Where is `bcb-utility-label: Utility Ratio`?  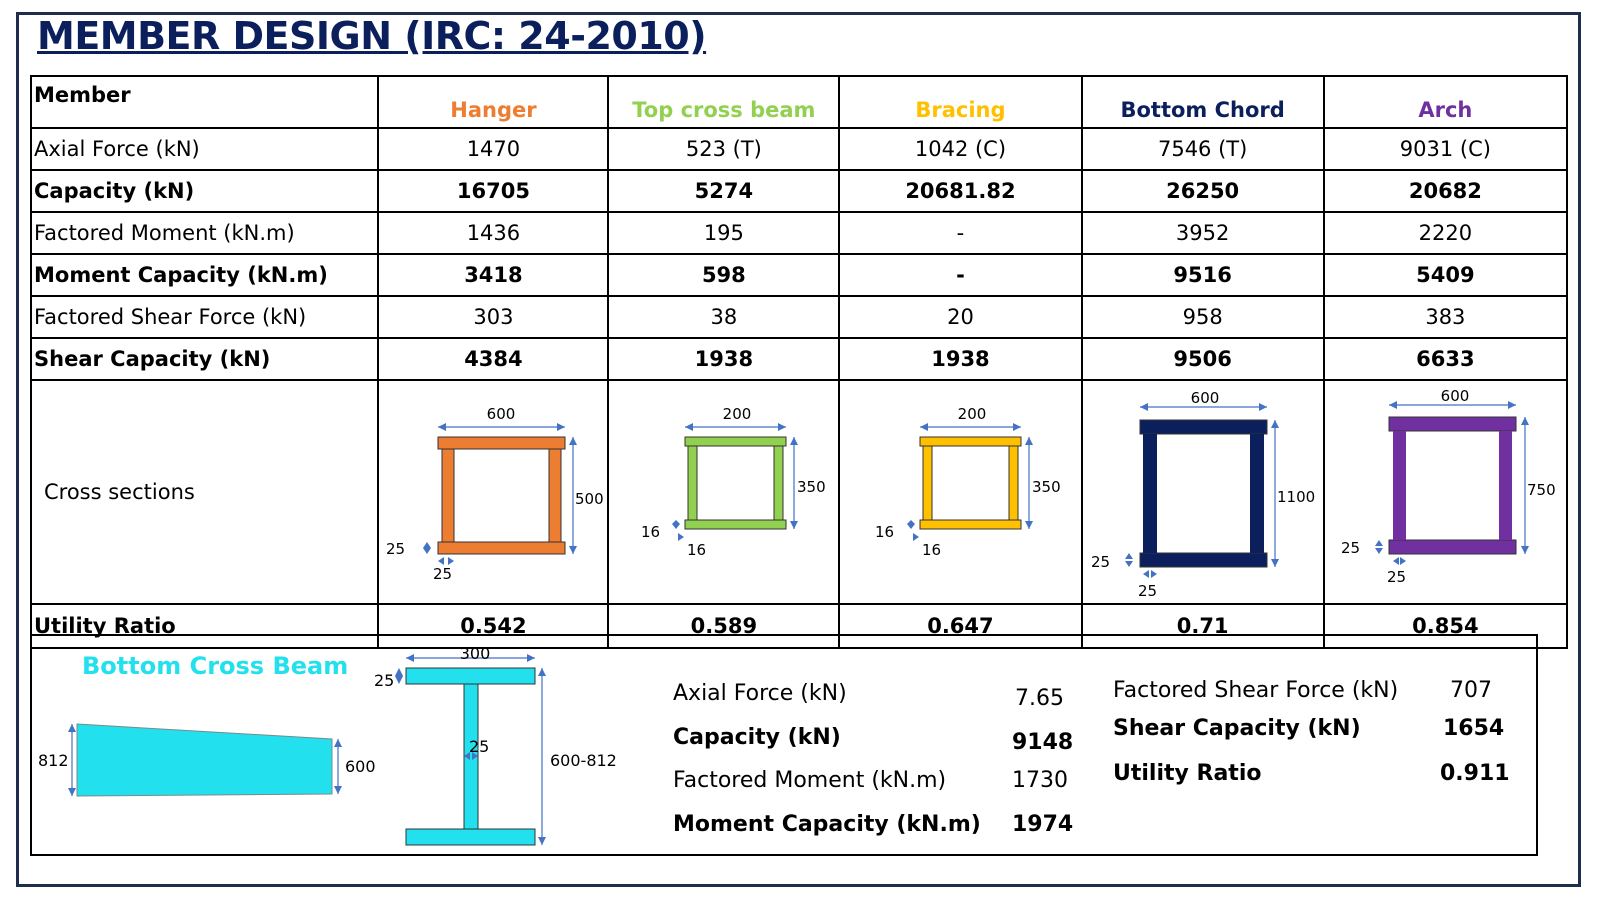 bcb-utility-label: Utility Ratio is located at coordinates (1187, 773).